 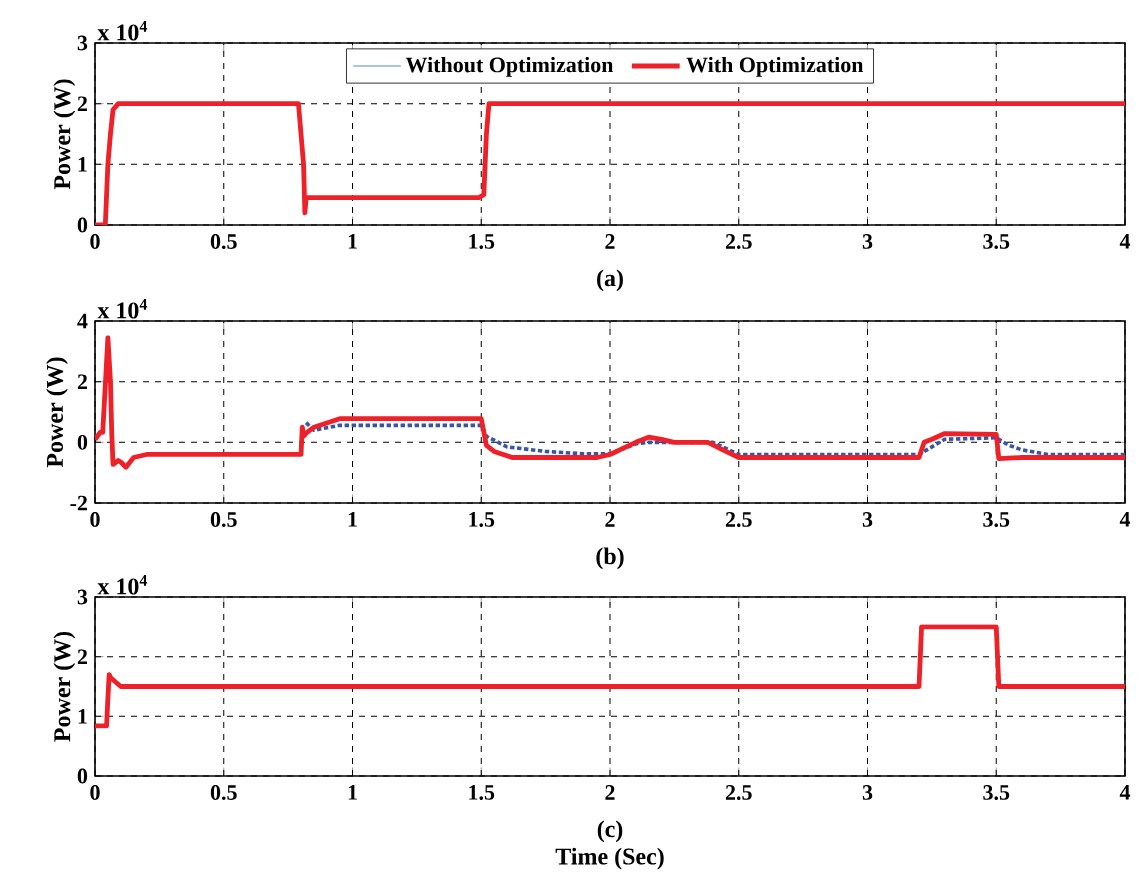 I want to click on x-axis-title: Time (Sec), so click(x=609, y=858).